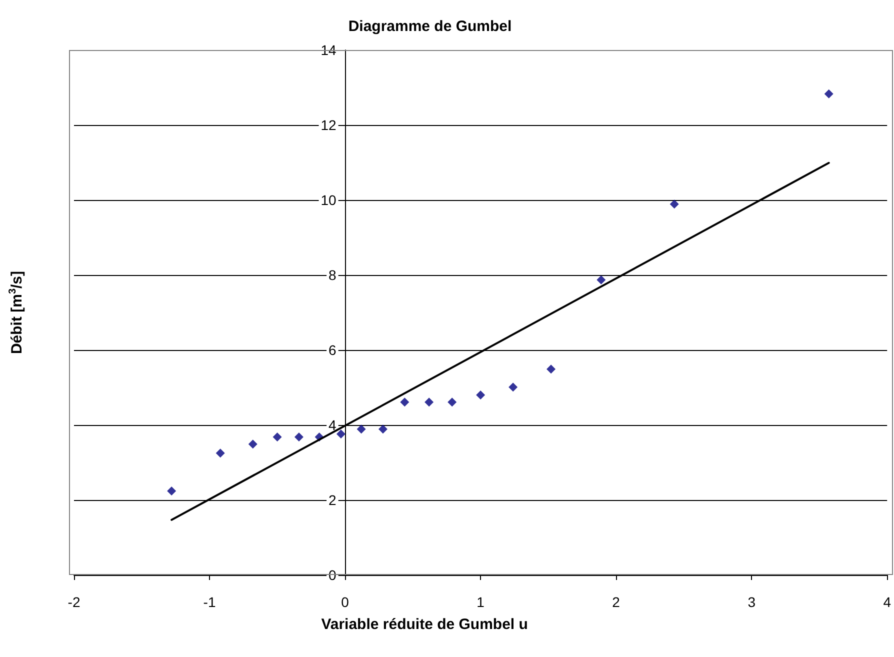 The height and width of the screenshot is (657, 894). I want to click on x-tick-label: 2, so click(616, 602).